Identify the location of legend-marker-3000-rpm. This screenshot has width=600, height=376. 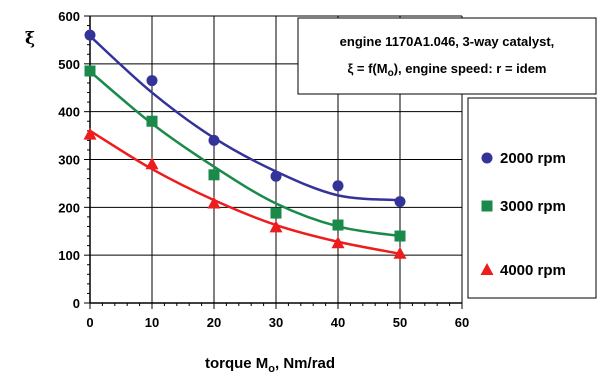
(487, 206).